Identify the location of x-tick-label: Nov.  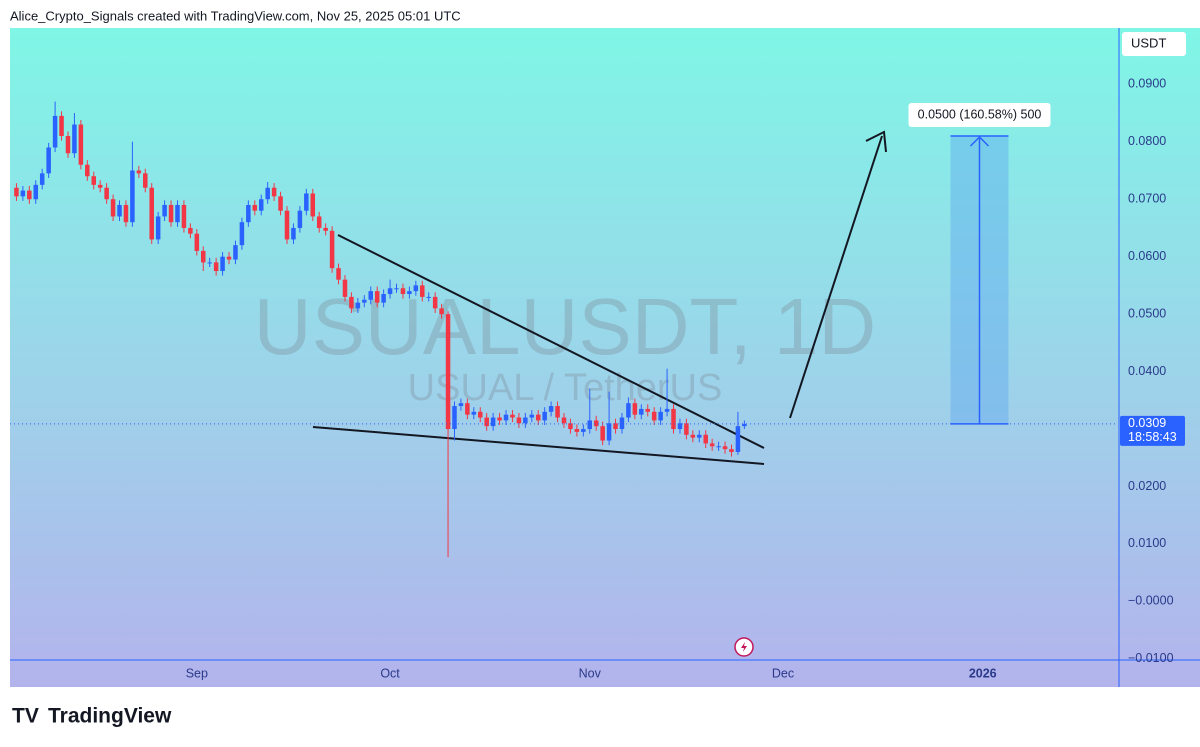
(590, 673).